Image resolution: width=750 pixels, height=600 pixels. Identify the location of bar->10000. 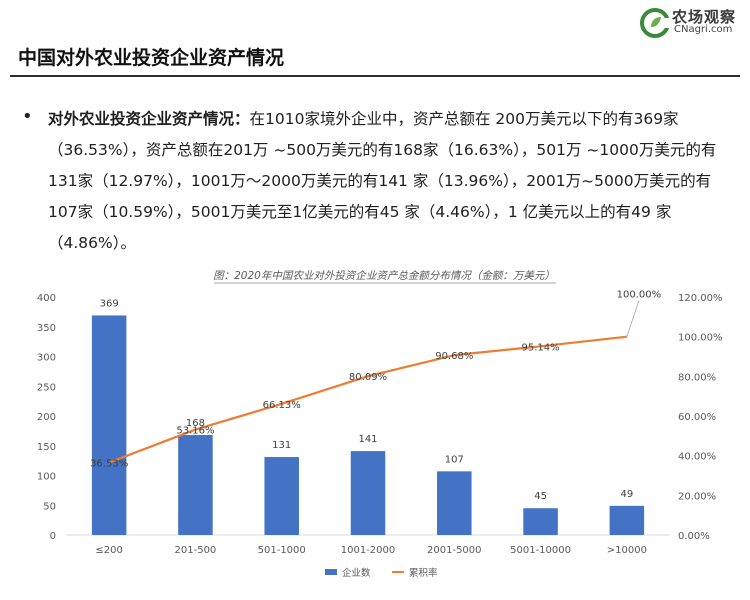
(627, 520).